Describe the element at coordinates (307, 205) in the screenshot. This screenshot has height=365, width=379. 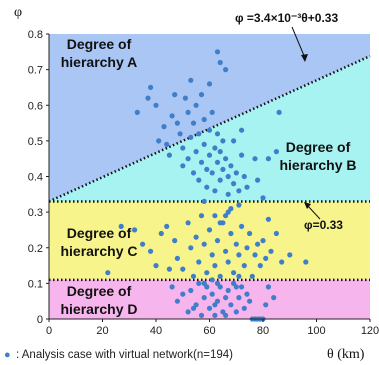
I see `middle-equation-arrowhead` at that location.